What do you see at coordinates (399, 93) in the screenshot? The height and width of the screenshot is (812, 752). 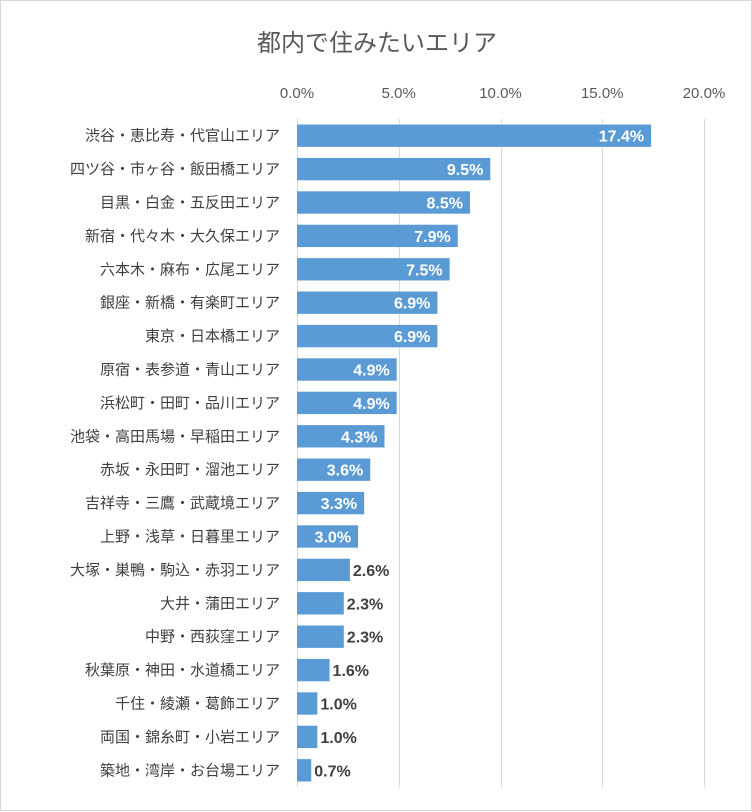 I see `x-tick-label: 5.0%` at bounding box center [399, 93].